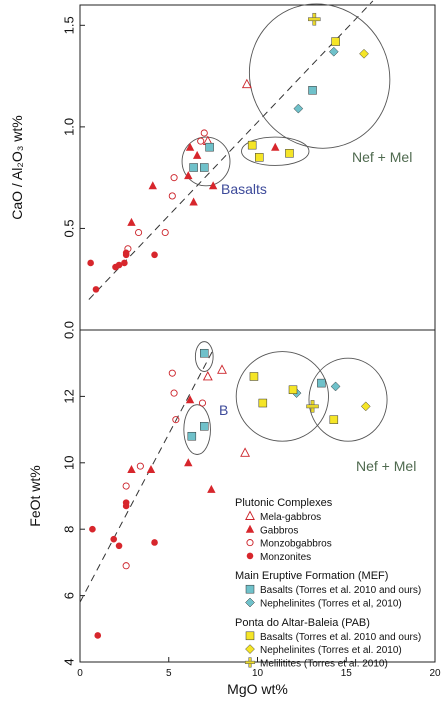  I want to click on x-tick-label: 10, so click(258, 673).